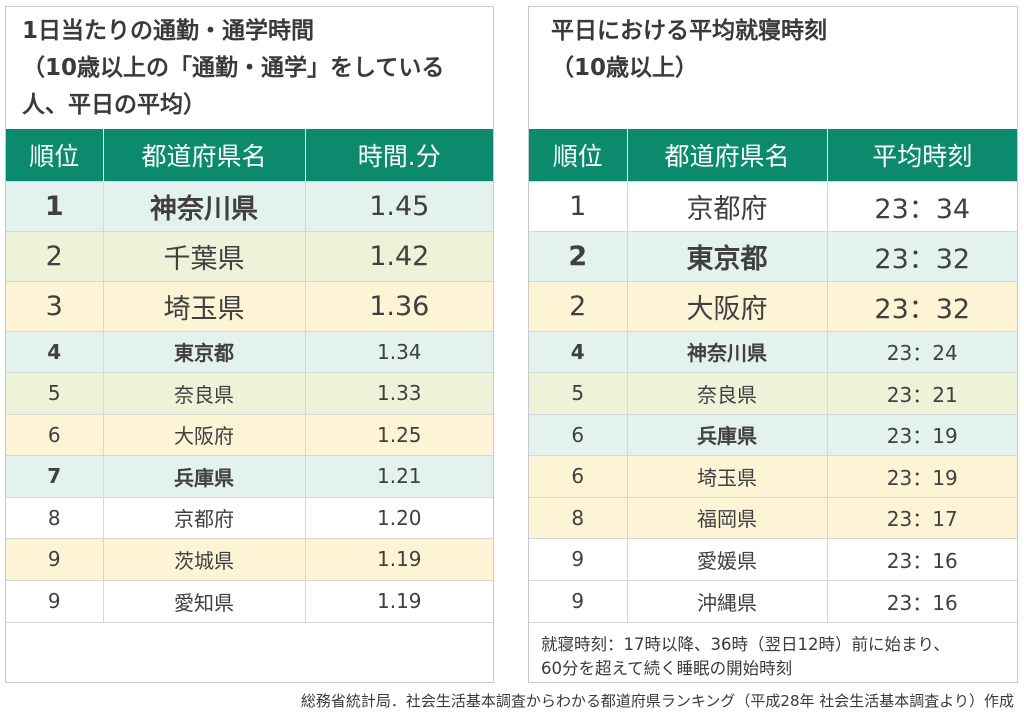 The width and height of the screenshot is (1024, 720). I want to click on table-row: 9 愛知県 1.19, so click(249, 600).